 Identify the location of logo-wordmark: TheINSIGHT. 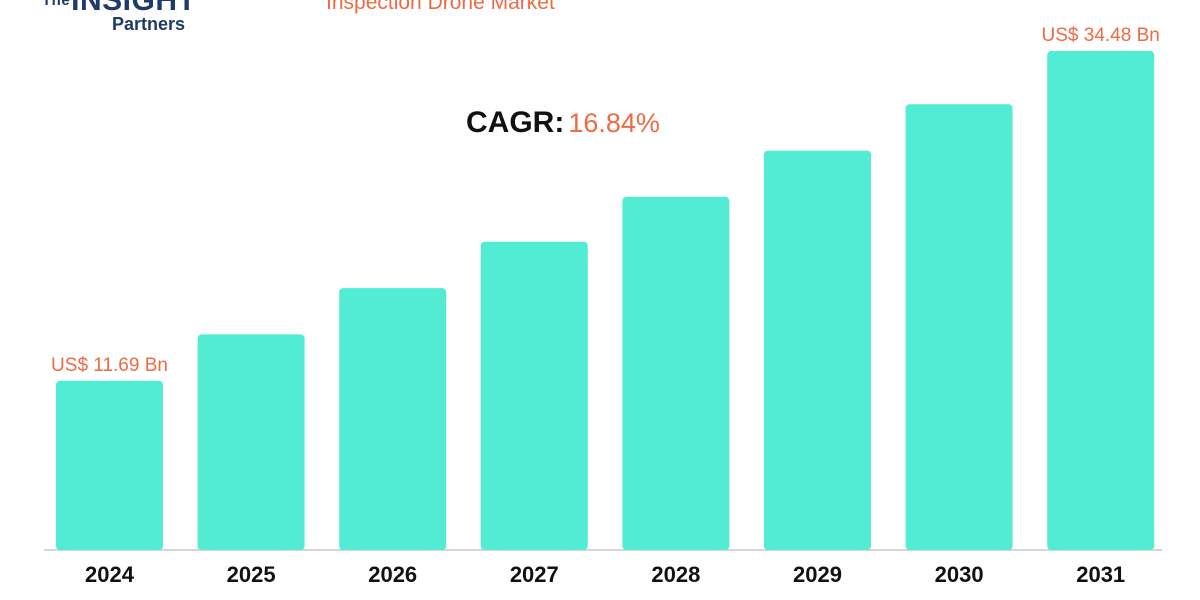
(119, 8).